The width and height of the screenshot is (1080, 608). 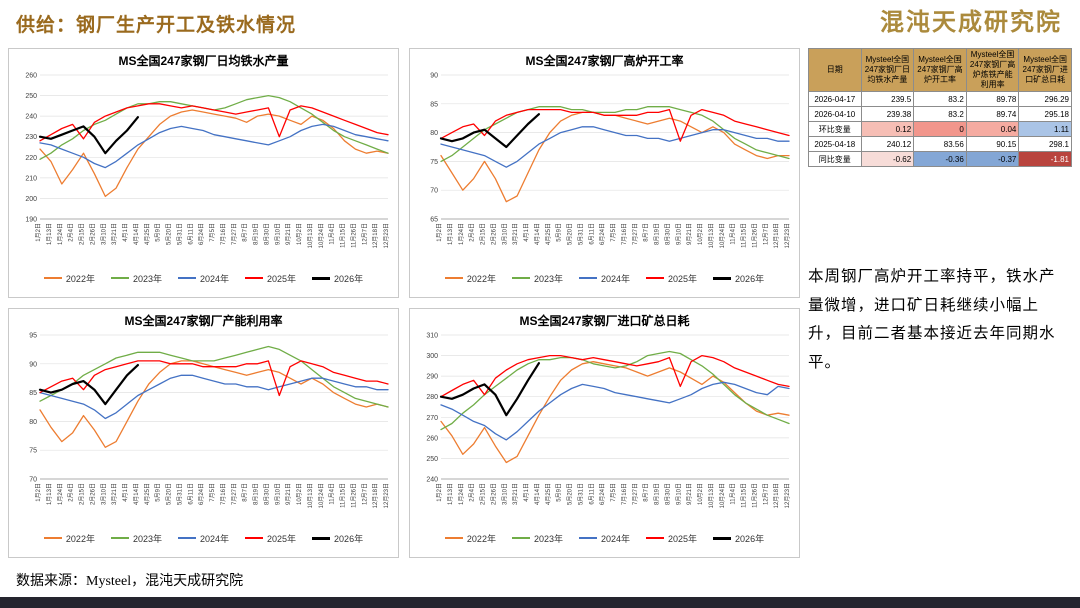 What do you see at coordinates (266, 494) in the screenshot?
I see `svg-text: 8月30日` at bounding box center [266, 494].